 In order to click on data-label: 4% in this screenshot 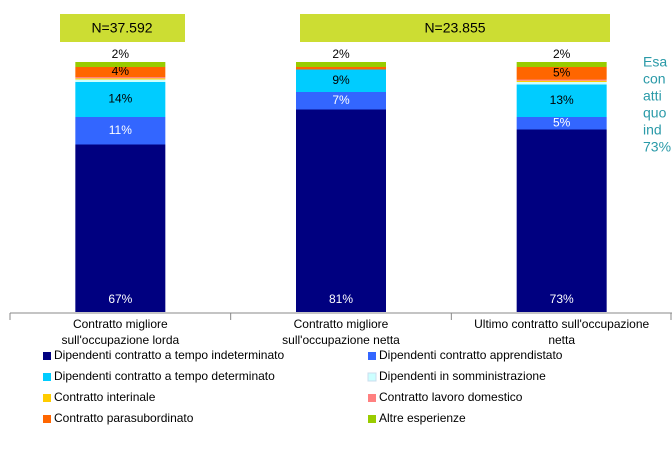, I will do `click(121, 71)`.